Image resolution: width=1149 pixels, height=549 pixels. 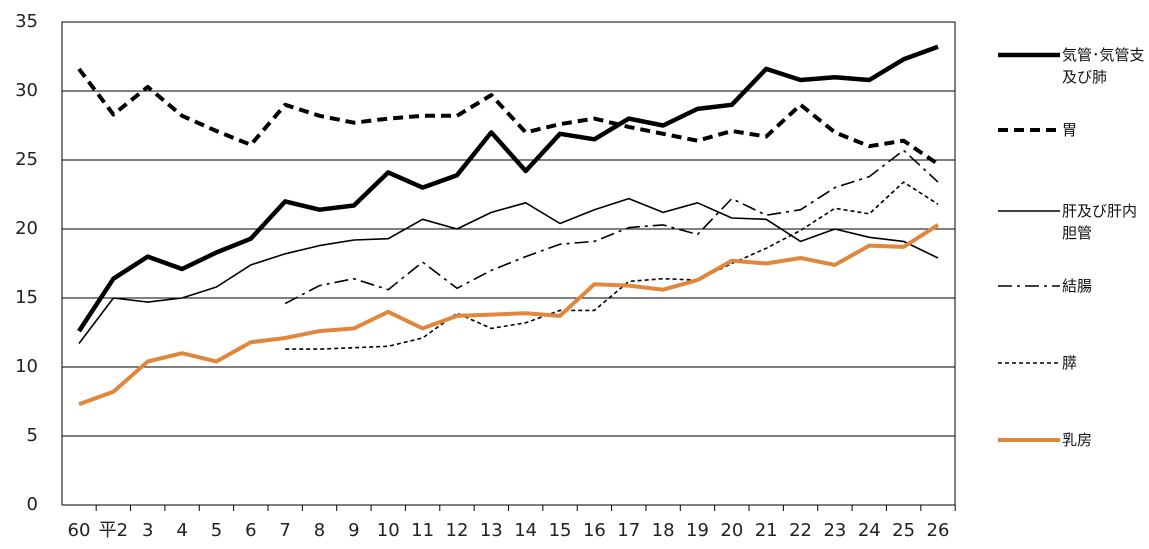 What do you see at coordinates (26, 228) in the screenshot?
I see `y-tick-label: 20` at bounding box center [26, 228].